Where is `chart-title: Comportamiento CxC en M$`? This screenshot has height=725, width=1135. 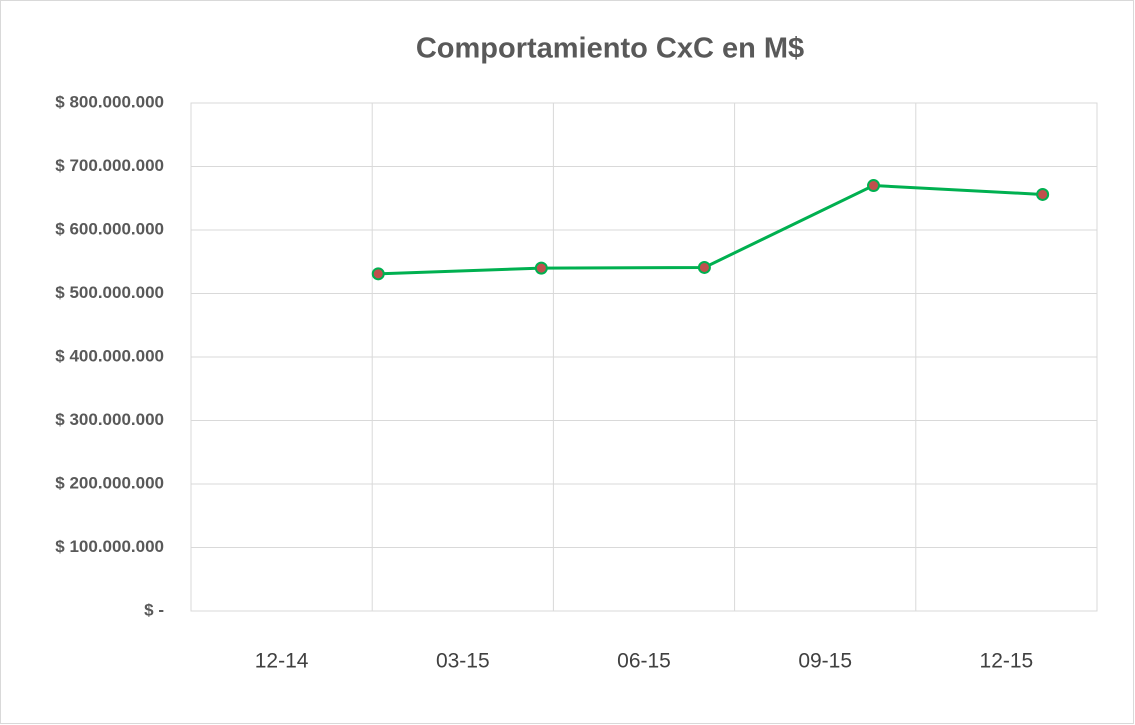
chart-title: Comportamiento CxC en M$ is located at coordinates (610, 49).